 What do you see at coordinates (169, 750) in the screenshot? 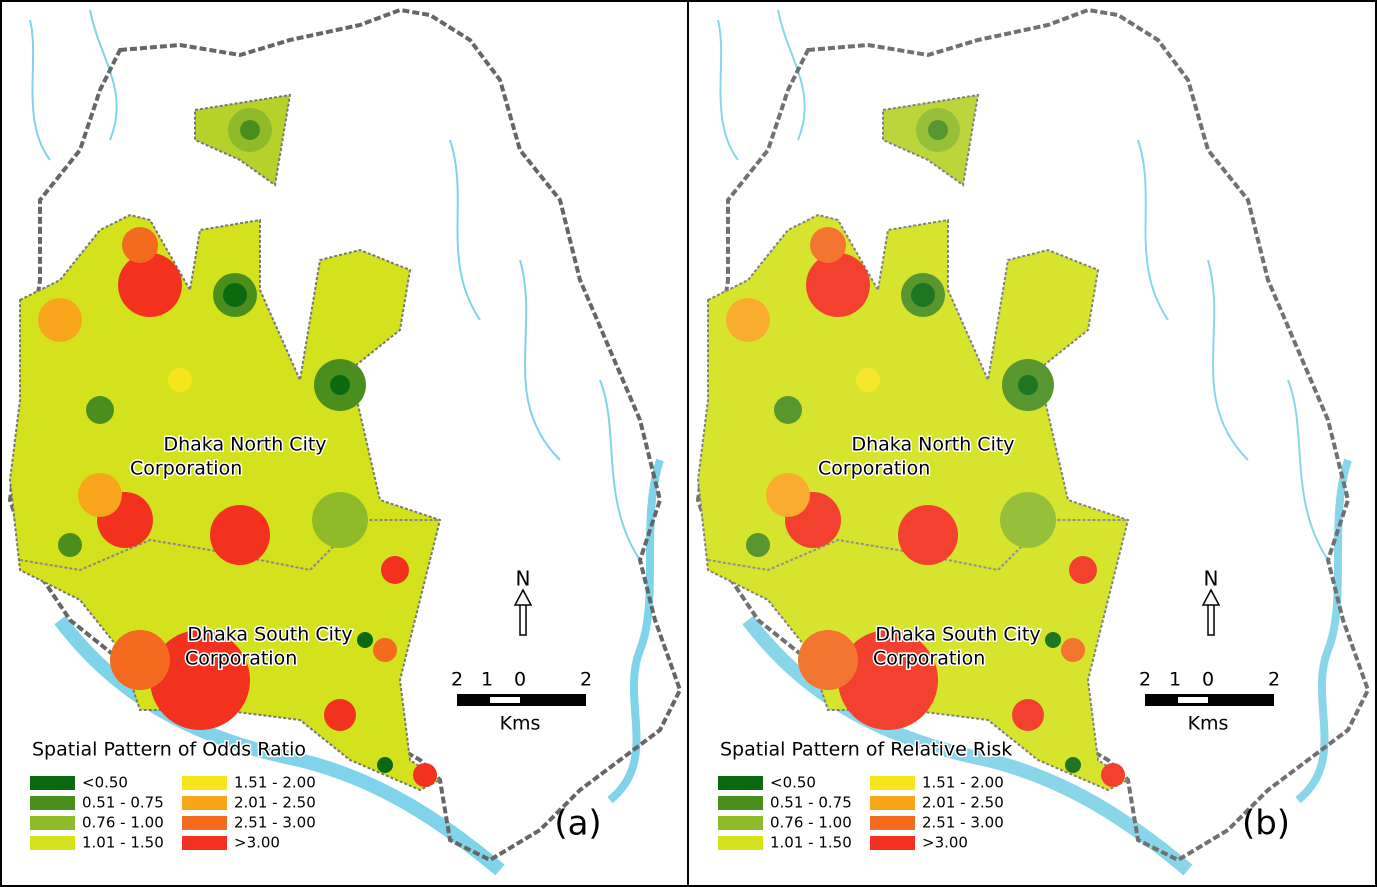
I see `legend-title: Spatial Pattern of Odds Ratio` at bounding box center [169, 750].